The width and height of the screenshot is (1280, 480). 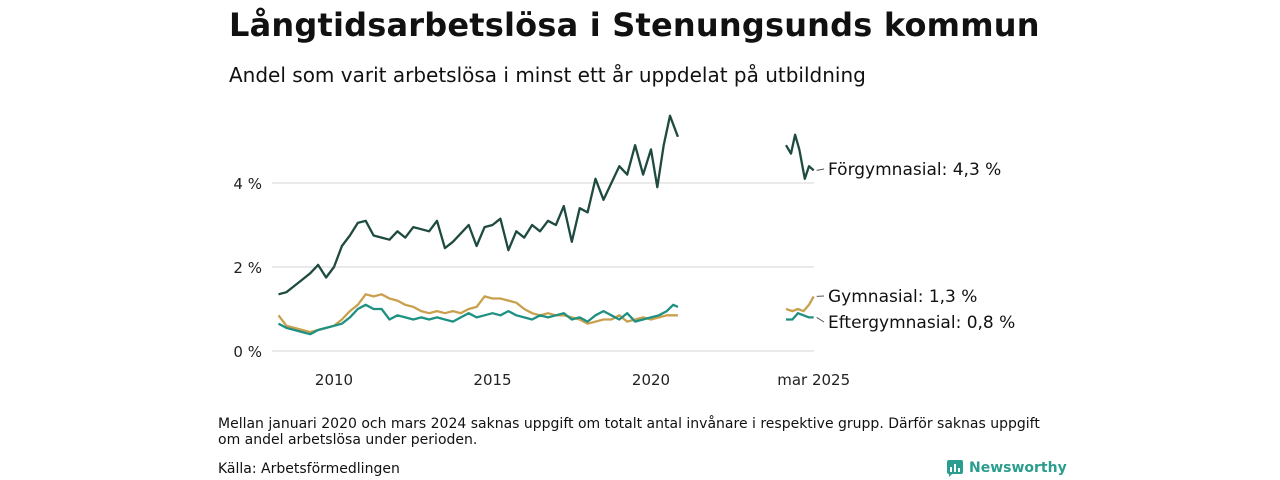 What do you see at coordinates (914, 170) in the screenshot?
I see `series-end-label: Förgymnasial: 4,3 %` at bounding box center [914, 170].